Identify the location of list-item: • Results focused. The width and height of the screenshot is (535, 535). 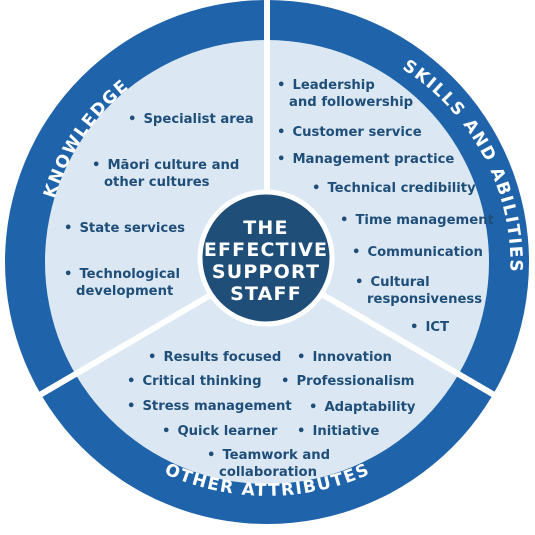
(214, 357).